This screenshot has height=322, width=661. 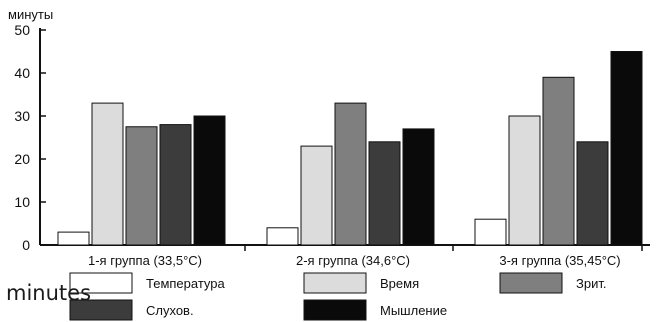 I want to click on y-tick-label: 50, so click(x=22, y=30).